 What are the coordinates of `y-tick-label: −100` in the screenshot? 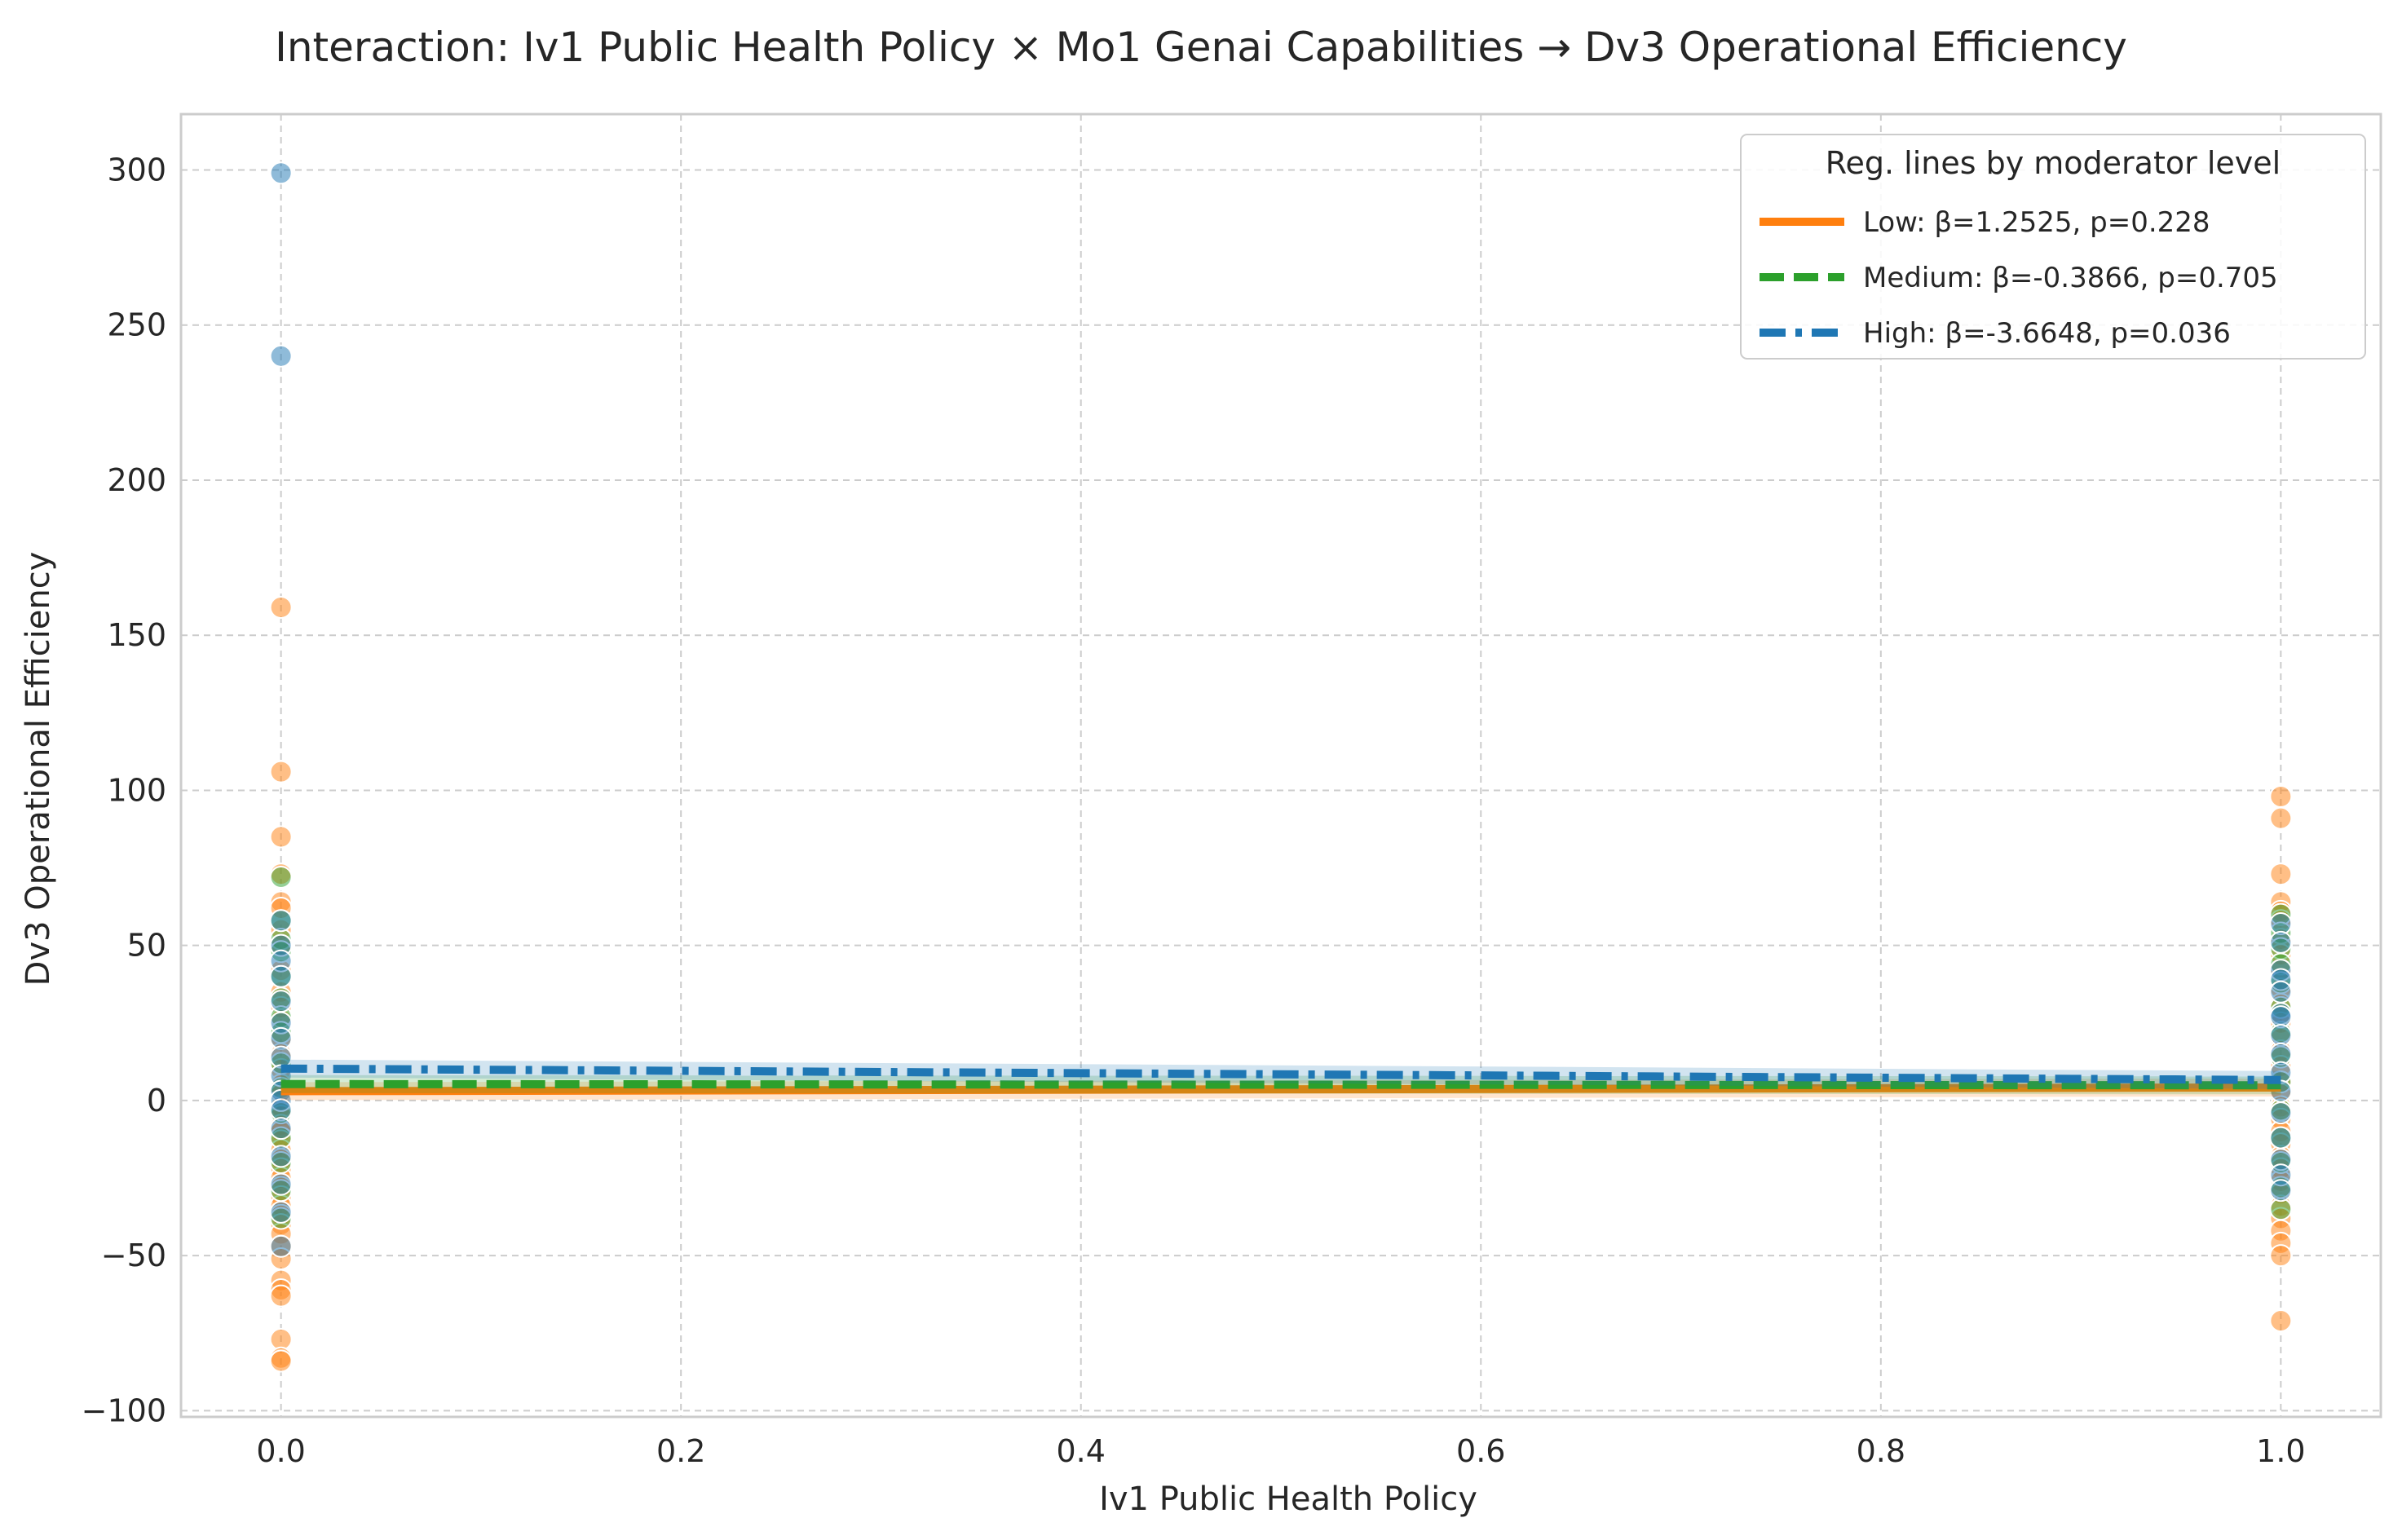 It's located at (124, 1410).